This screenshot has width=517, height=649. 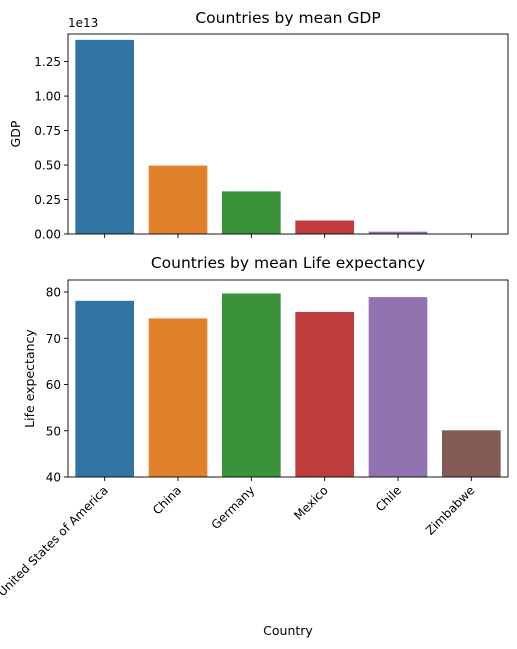 What do you see at coordinates (83, 23) in the screenshot?
I see `y-offset-label: 1e13` at bounding box center [83, 23].